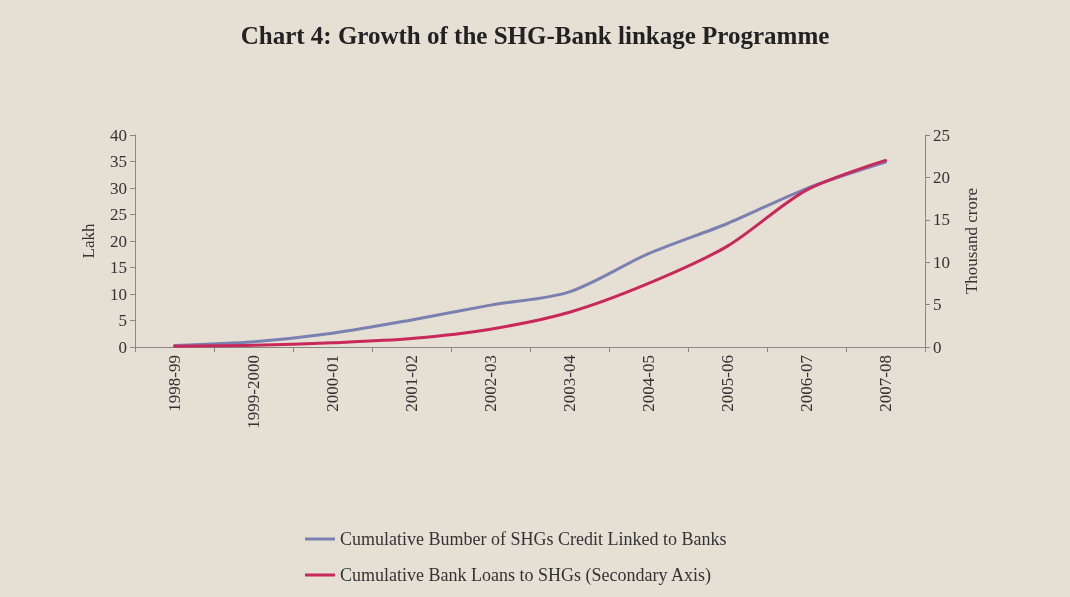 The height and width of the screenshot is (597, 1070). Describe the element at coordinates (648, 383) in the screenshot. I see `x-tick-label: 2004-05` at that location.